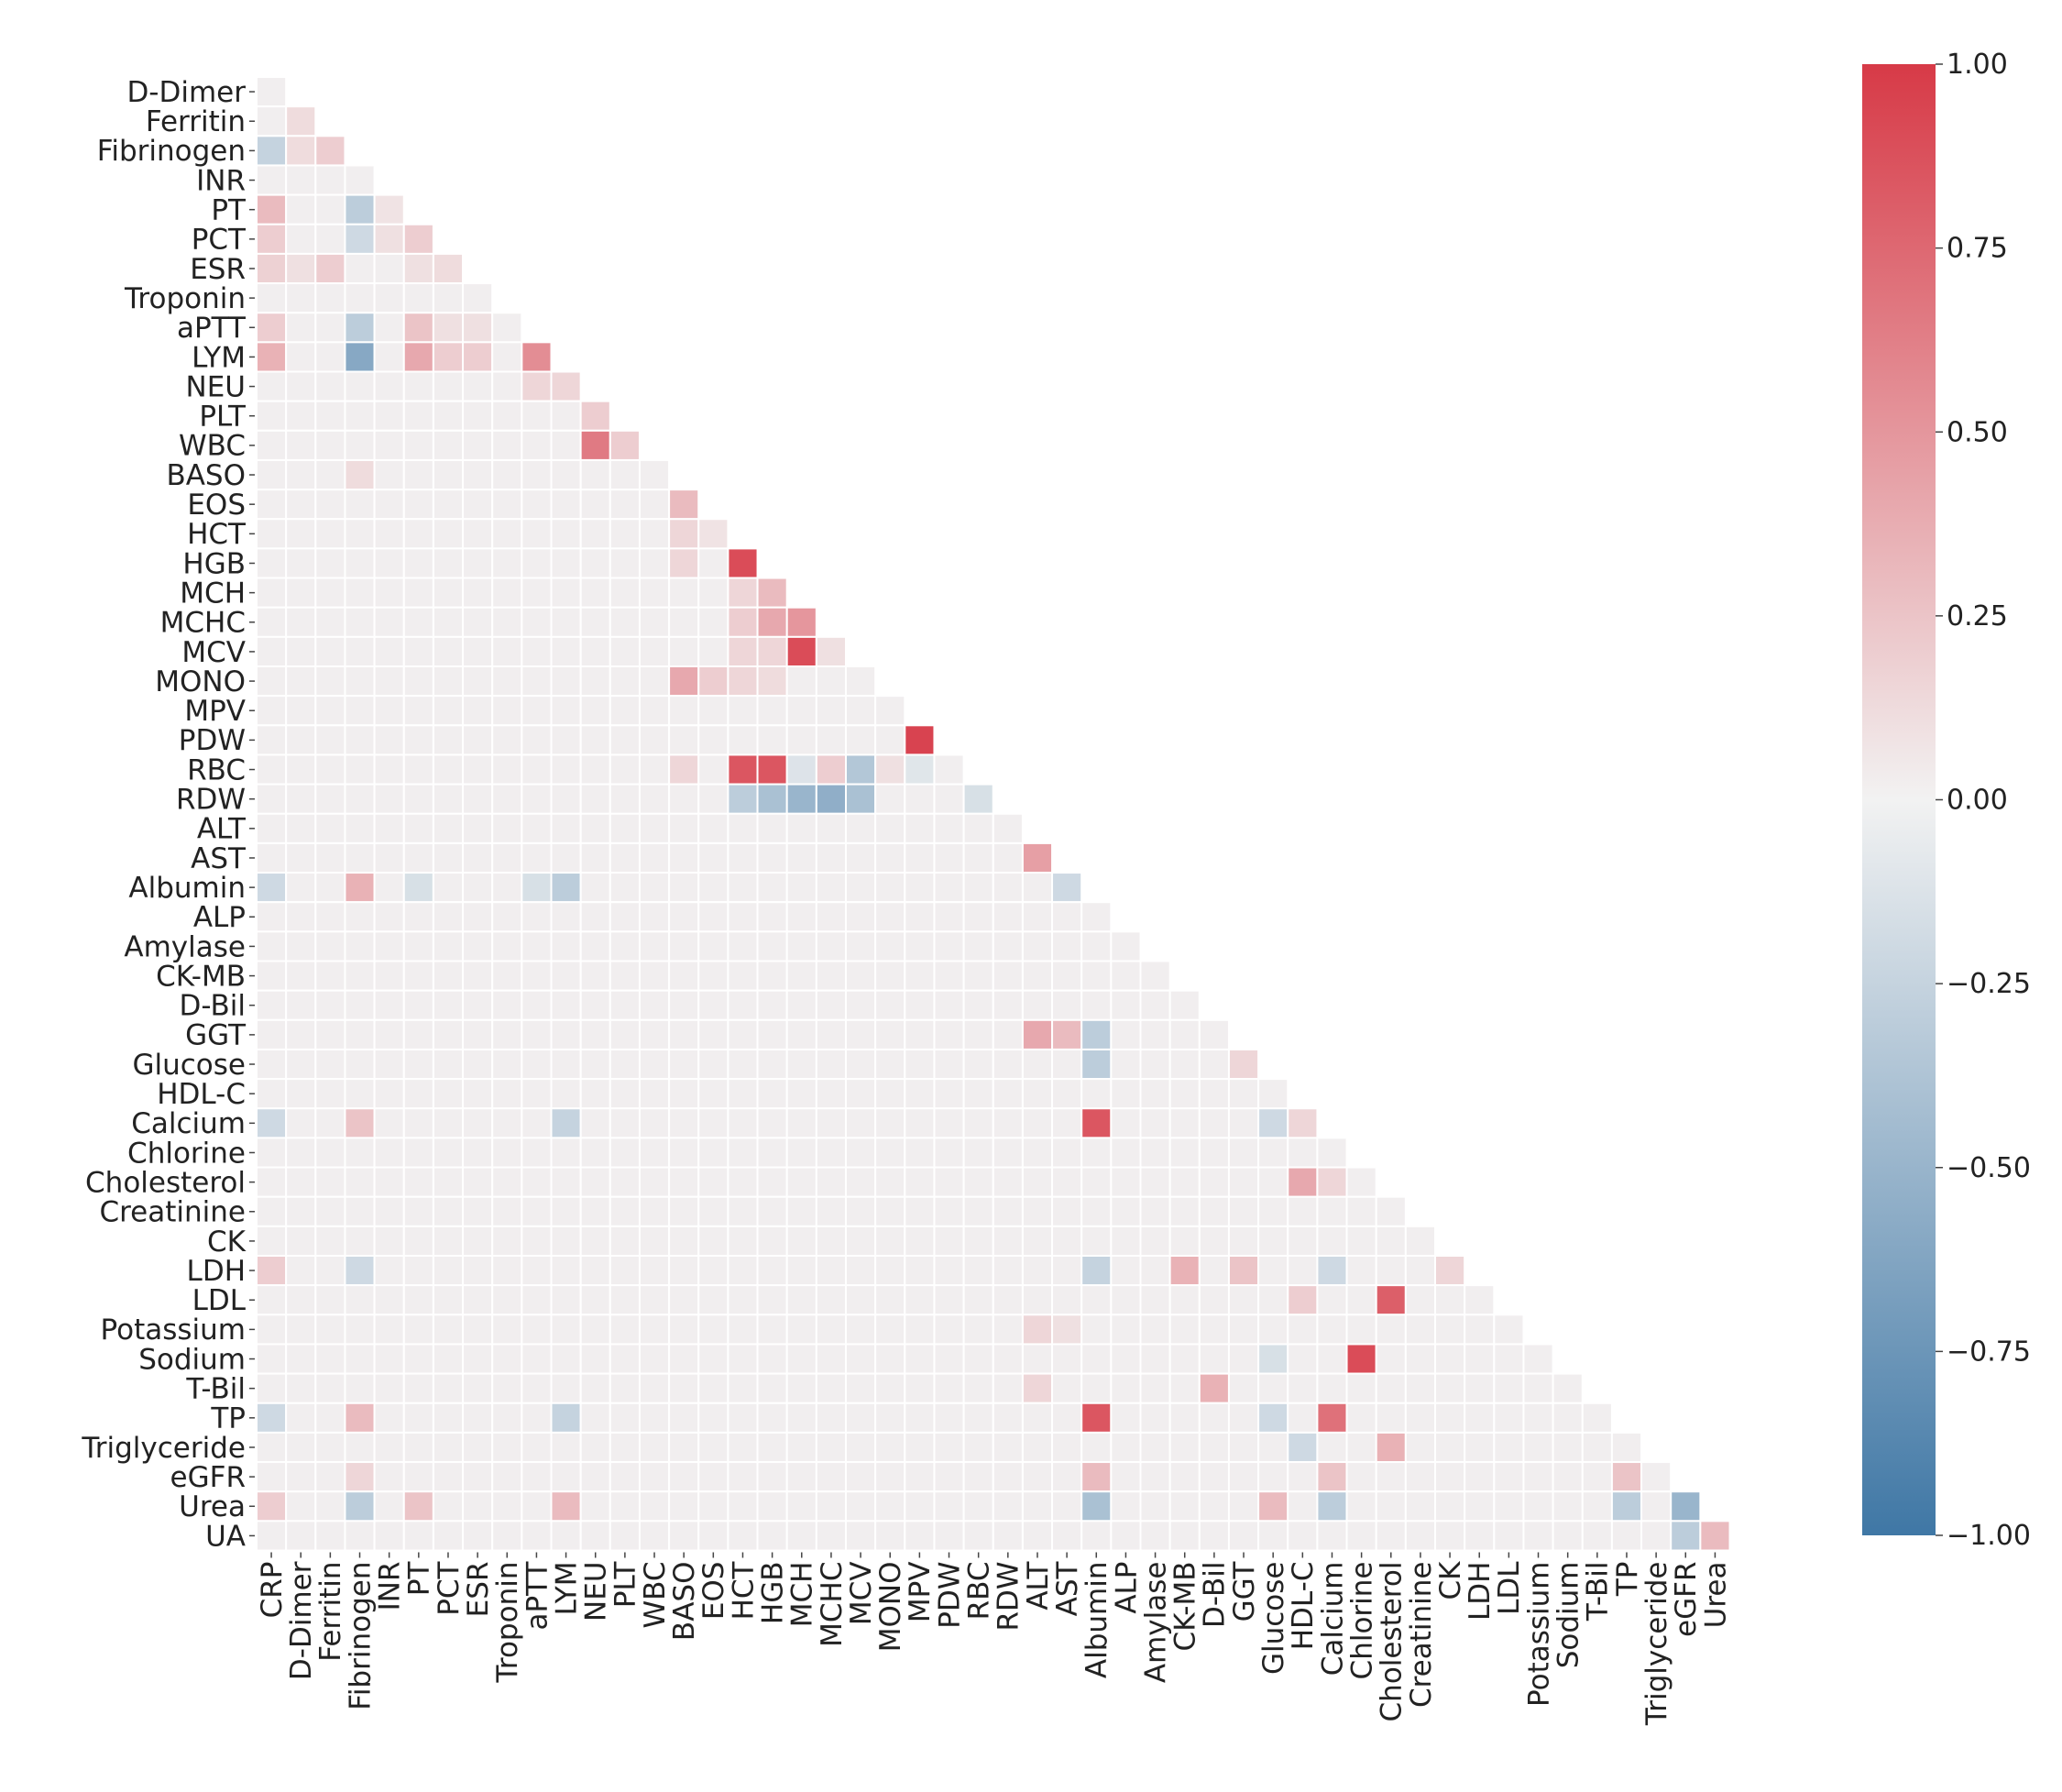  Describe the element at coordinates (389, 799) in the screenshot. I see `heatmap-cell-RDW-INR` at that location.